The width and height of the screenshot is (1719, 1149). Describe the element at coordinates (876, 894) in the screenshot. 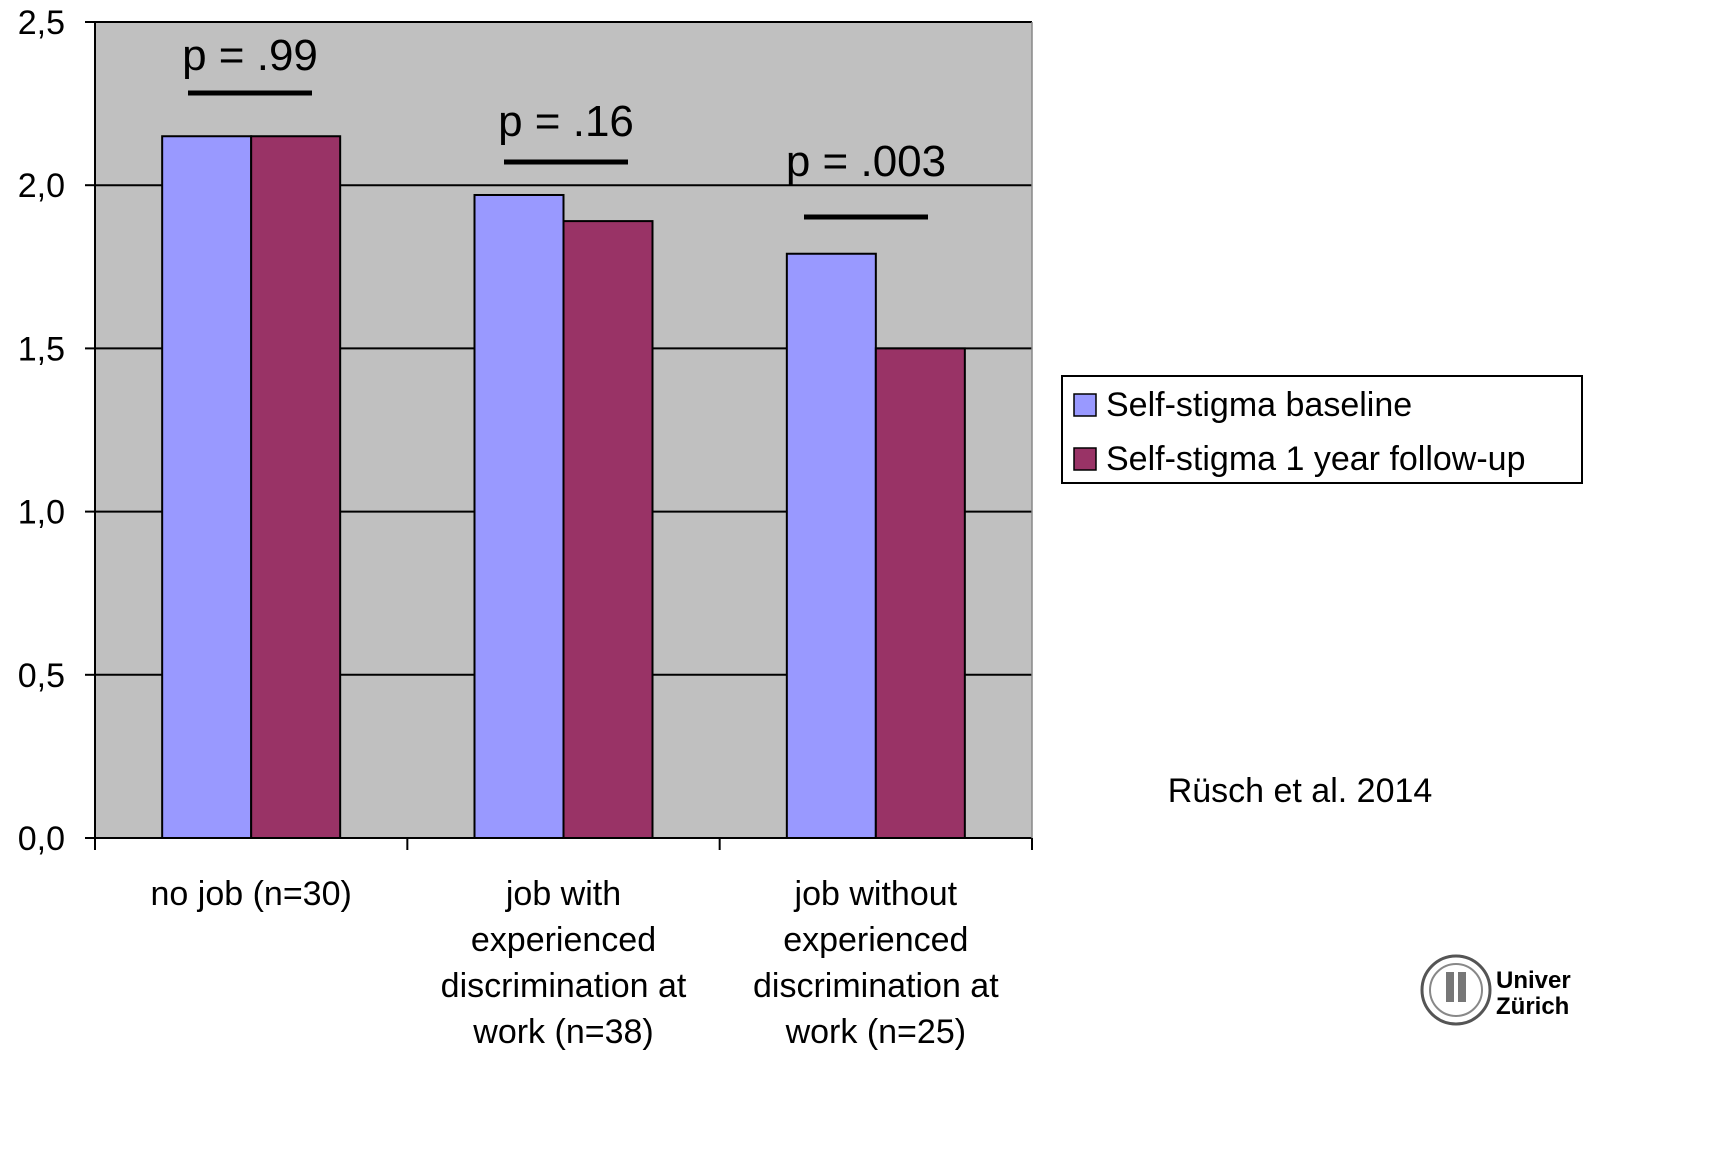

I see `x-category-label: job without` at that location.